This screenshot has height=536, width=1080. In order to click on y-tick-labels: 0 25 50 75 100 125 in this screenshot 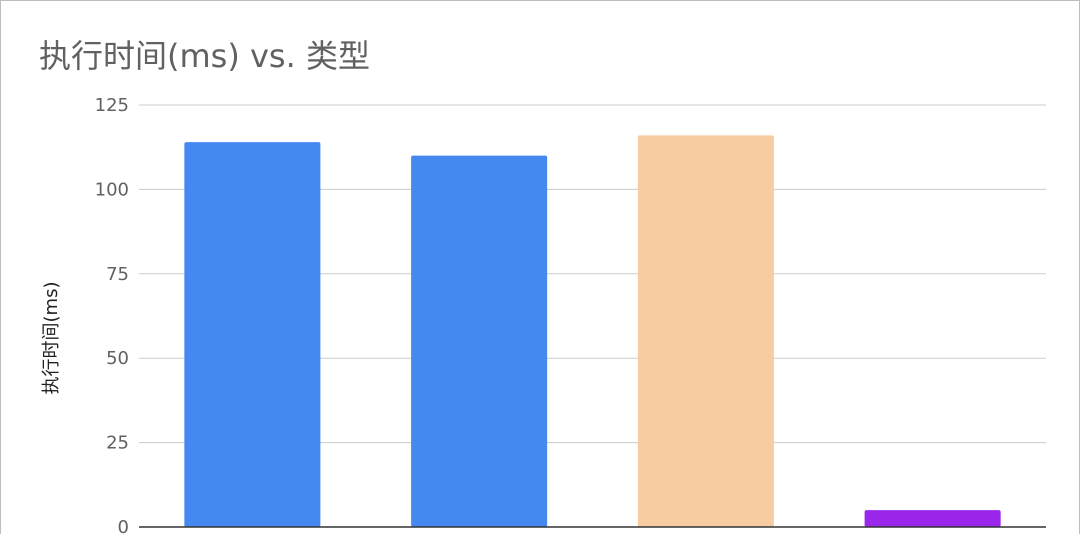, I will do `click(112, 315)`.